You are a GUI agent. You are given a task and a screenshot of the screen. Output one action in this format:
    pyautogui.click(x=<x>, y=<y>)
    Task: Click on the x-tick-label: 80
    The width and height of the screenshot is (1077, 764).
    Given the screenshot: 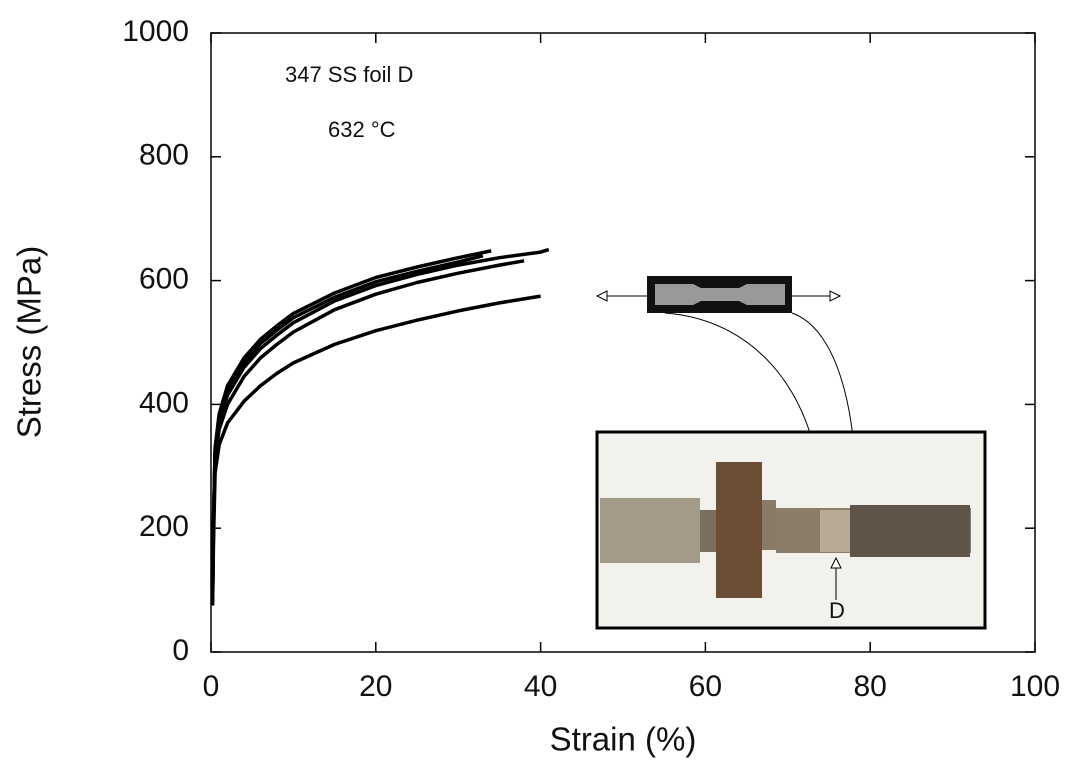 What is the action you would take?
    pyautogui.click(x=870, y=686)
    